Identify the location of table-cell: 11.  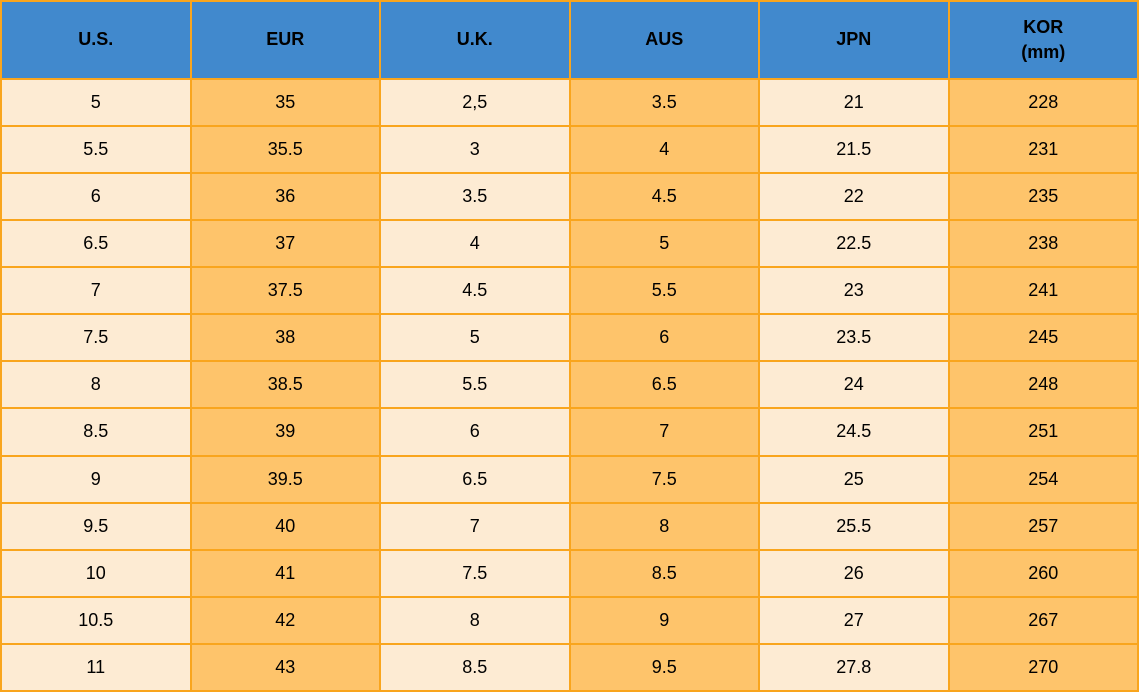
(96, 667).